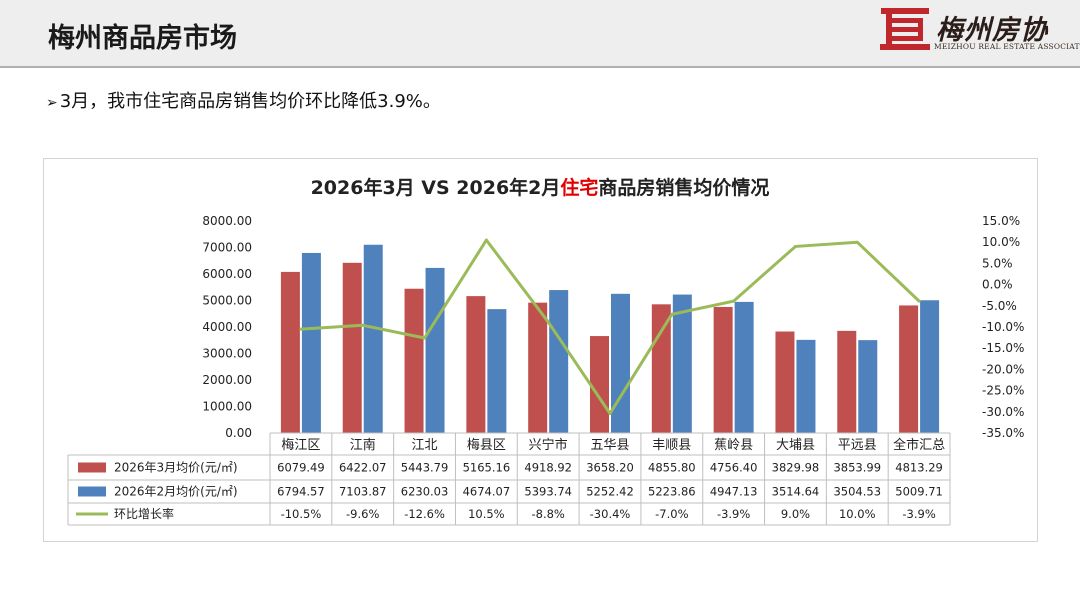 This screenshot has height=608, width=1080. Describe the element at coordinates (301, 468) in the screenshot. I see `data-label: 6079.49` at that location.